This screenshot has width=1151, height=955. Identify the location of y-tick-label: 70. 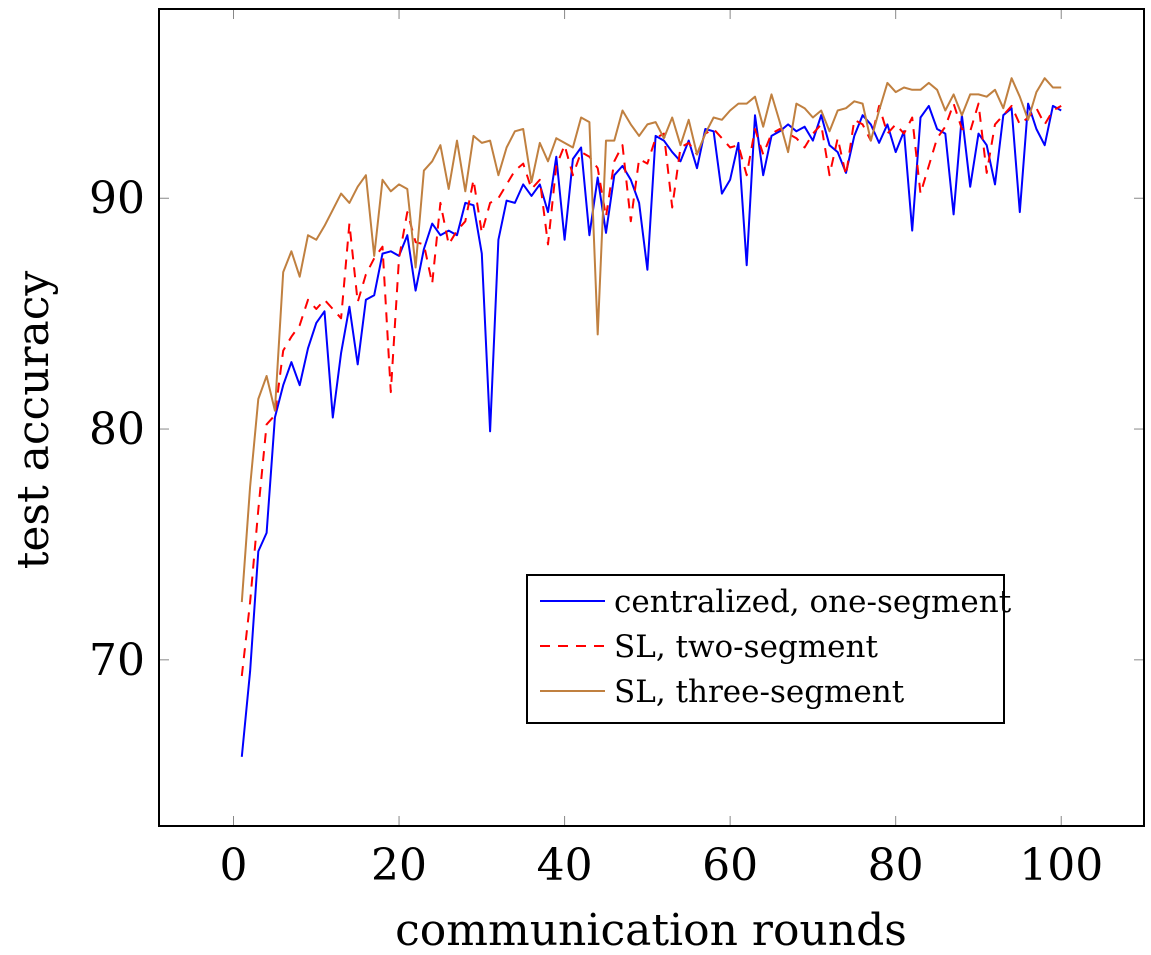
(117, 660).